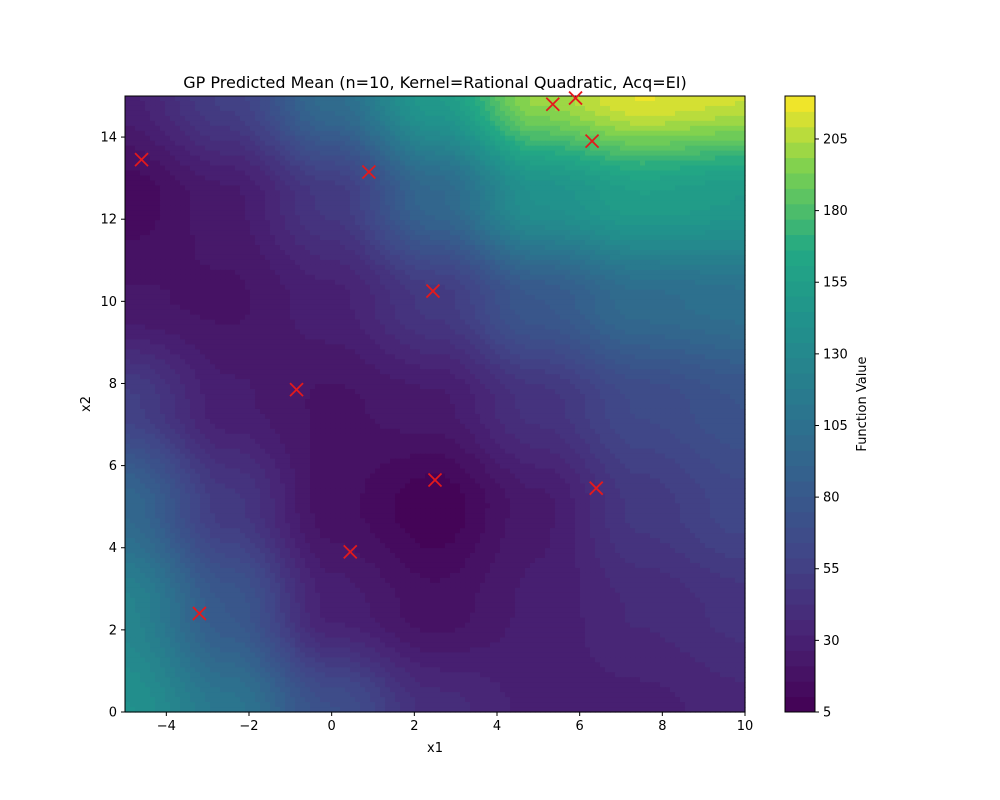 Image resolution: width=1000 pixels, height=800 pixels. What do you see at coordinates (800, 404) in the screenshot?
I see `colorbar-gradient` at bounding box center [800, 404].